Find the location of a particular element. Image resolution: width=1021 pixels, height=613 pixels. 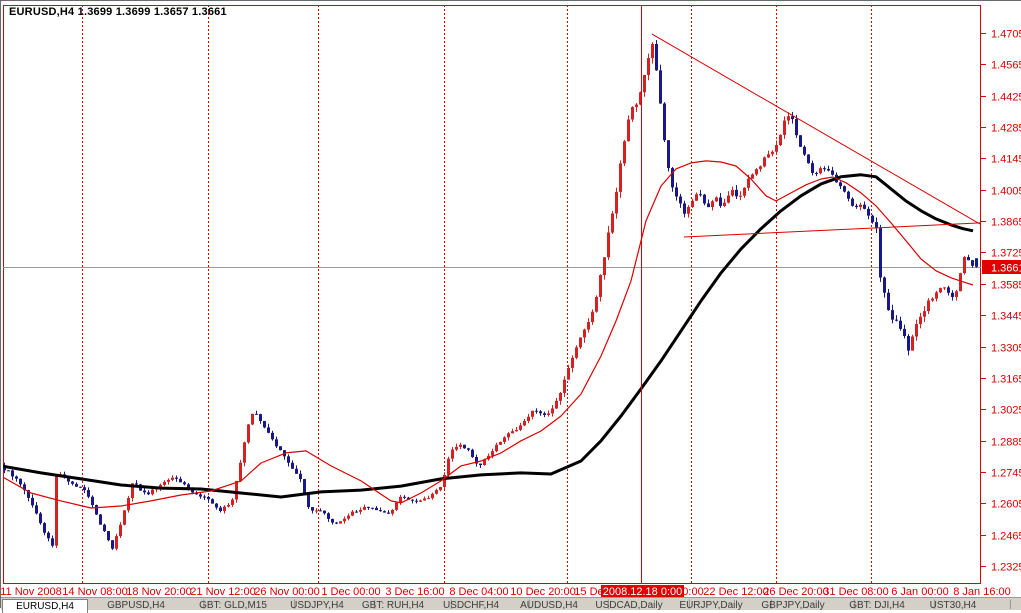

x-axis-label: 22 Dec 12:00 is located at coordinates (735, 592).